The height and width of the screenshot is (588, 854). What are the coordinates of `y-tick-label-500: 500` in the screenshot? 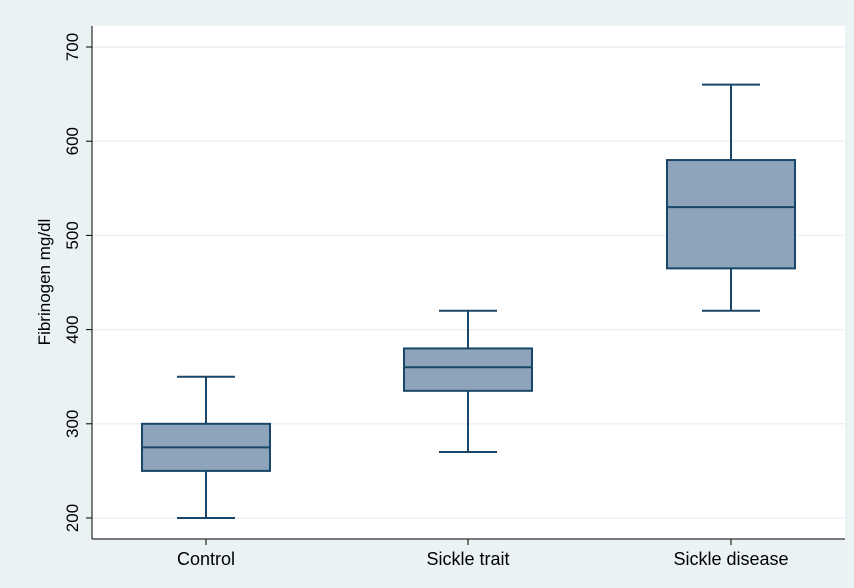 It's located at (72, 235).